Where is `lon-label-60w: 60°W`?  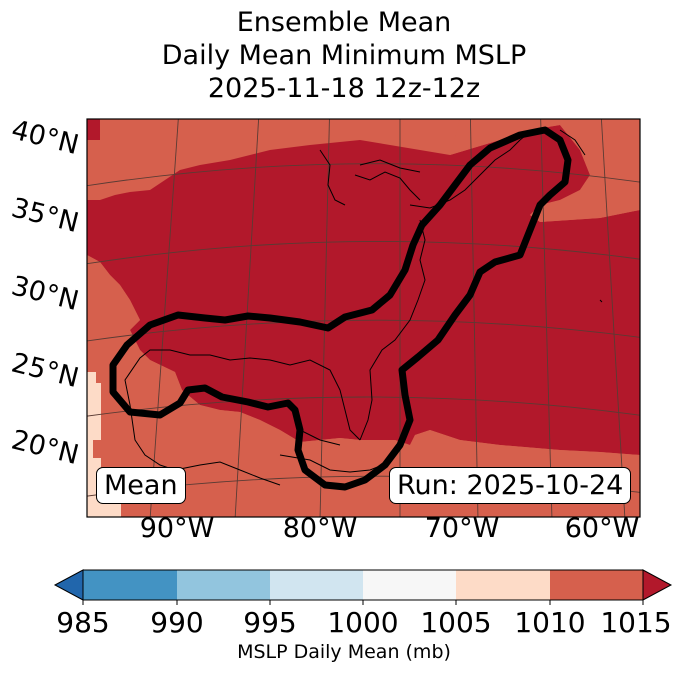 lon-label-60w: 60°W is located at coordinates (602, 528).